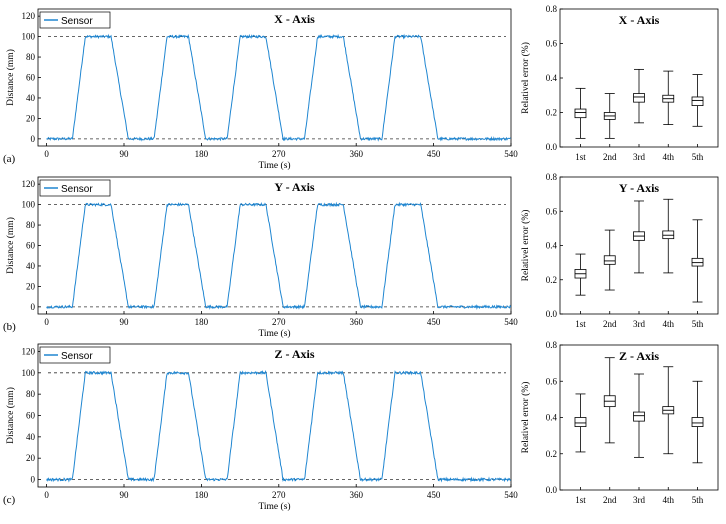 The image size is (726, 524). Describe the element at coordinates (125, 154) in the screenshot. I see `x-tick-label: 90` at that location.